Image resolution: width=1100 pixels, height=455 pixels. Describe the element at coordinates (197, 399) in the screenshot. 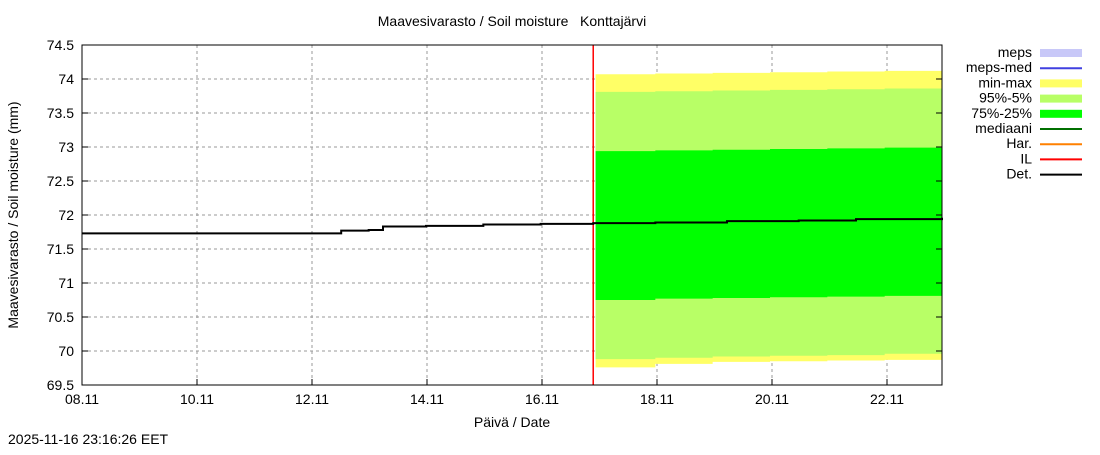

I see `x-tick-label: 10.11` at that location.